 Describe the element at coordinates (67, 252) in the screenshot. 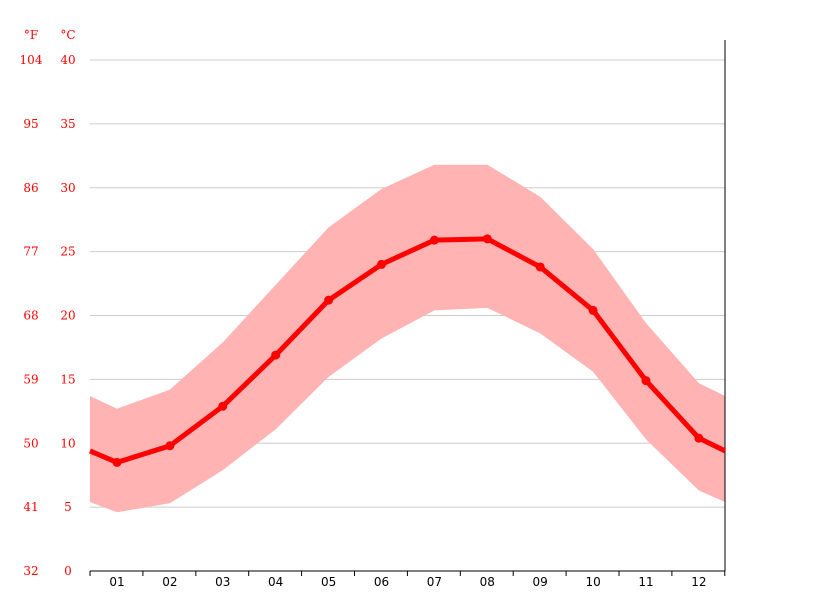

I see `y-tick-label-celsius: 25` at that location.